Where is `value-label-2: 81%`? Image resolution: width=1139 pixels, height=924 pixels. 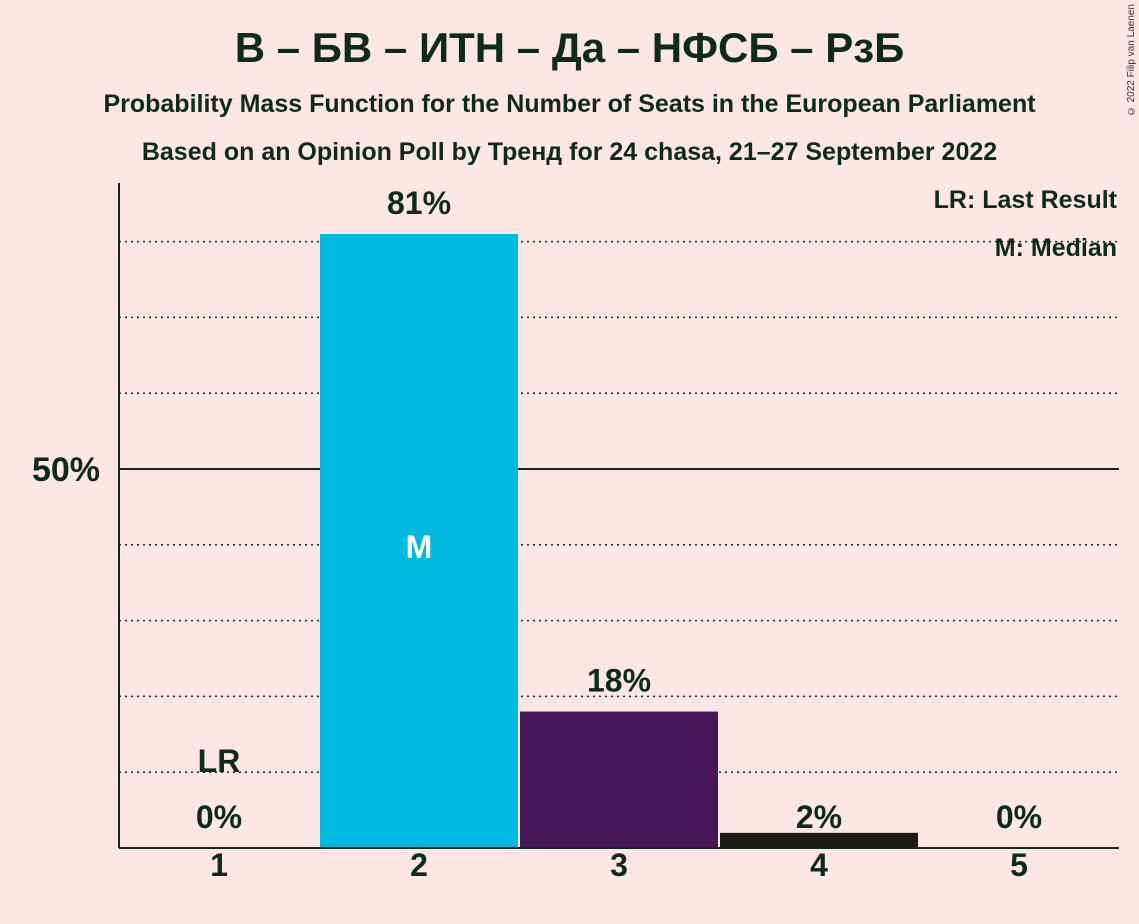
value-label-2: 81% is located at coordinates (419, 203).